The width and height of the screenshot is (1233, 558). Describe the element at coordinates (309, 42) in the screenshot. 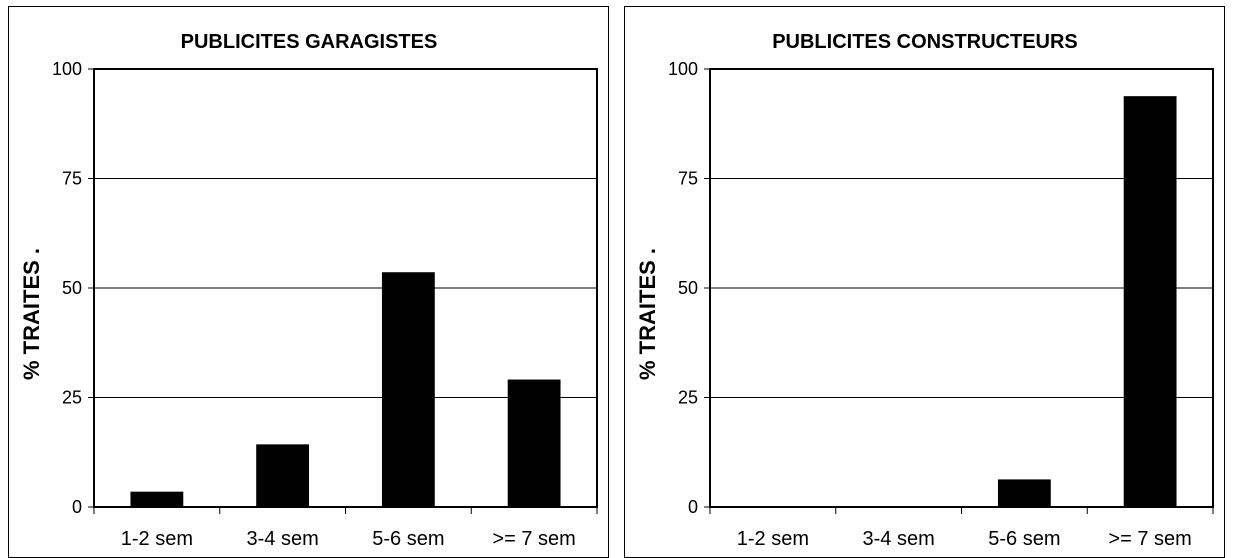

I see `chart-title: PUBLICITES GARAGISTES` at that location.